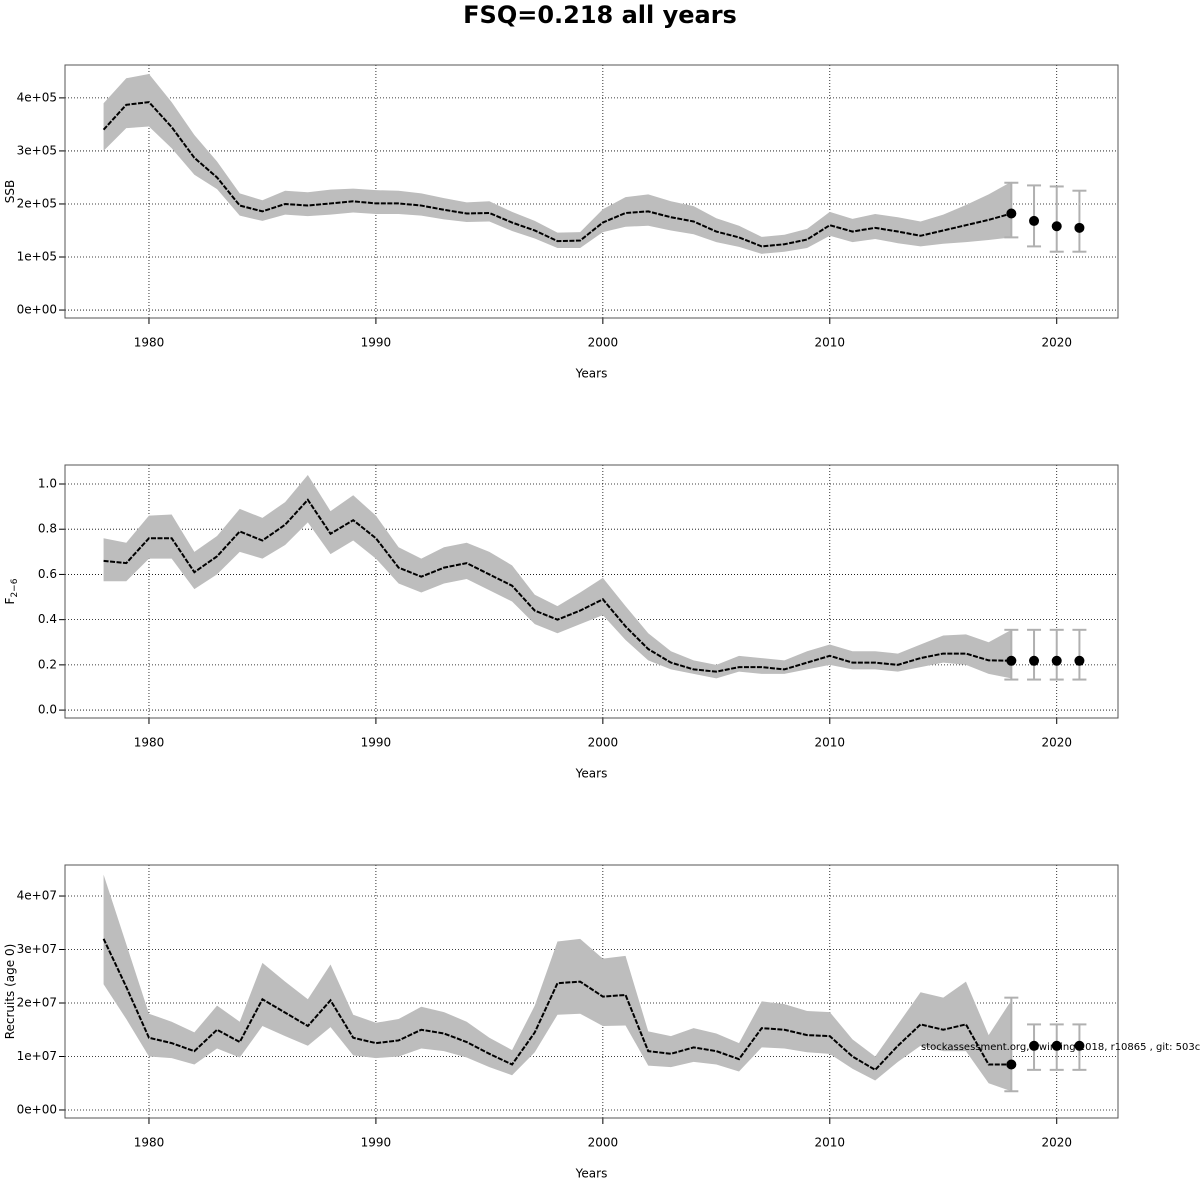  I want to click on y-axis-label: Recruits (age 0), so click(10, 992).